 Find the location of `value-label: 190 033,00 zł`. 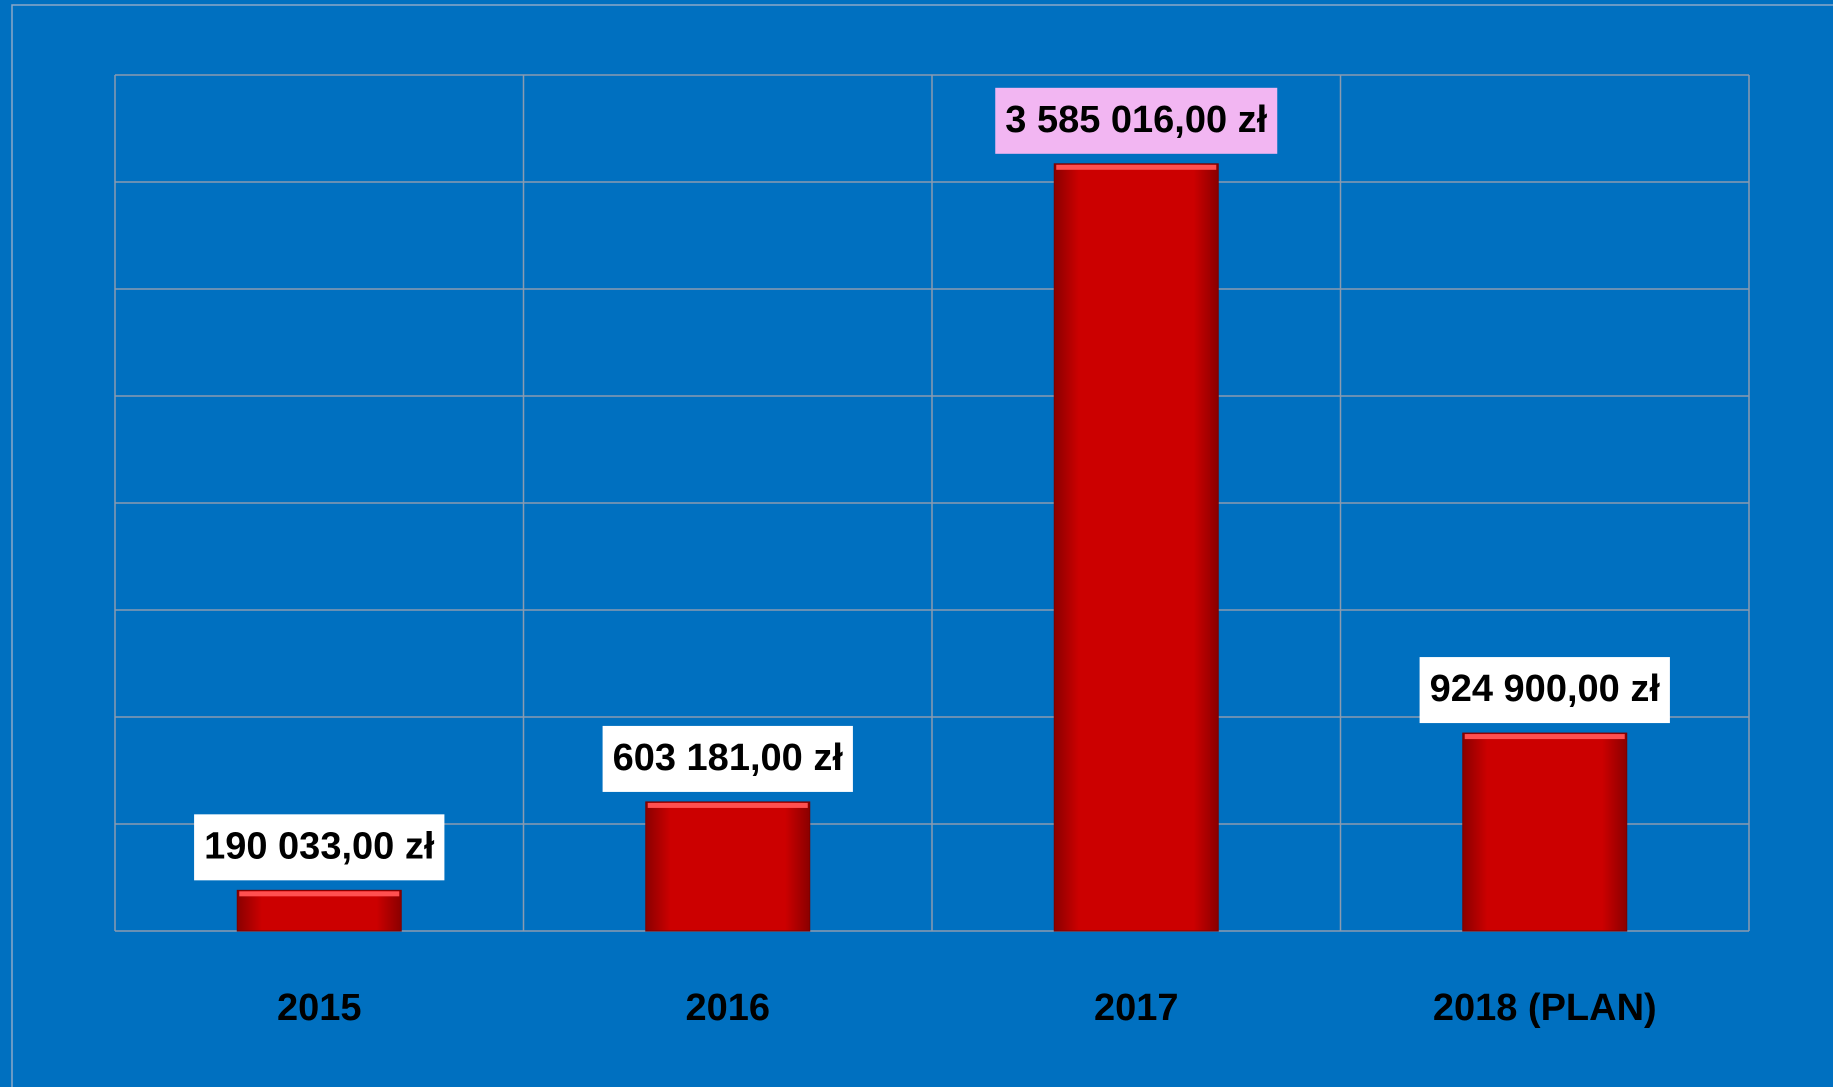

value-label: 190 033,00 zł is located at coordinates (319, 846).